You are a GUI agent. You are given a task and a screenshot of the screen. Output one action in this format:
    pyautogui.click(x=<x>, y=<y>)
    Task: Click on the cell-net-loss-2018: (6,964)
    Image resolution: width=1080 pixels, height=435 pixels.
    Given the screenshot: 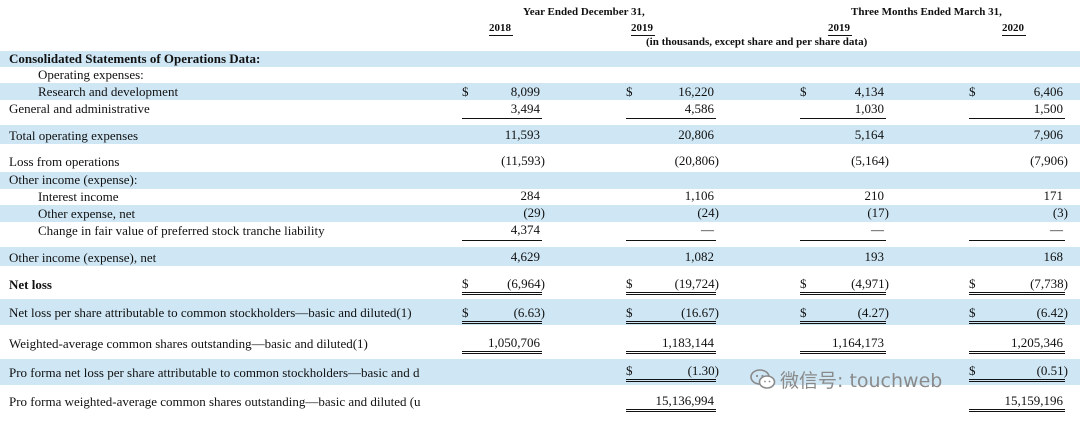 What is the action you would take?
    pyautogui.click(x=526, y=283)
    